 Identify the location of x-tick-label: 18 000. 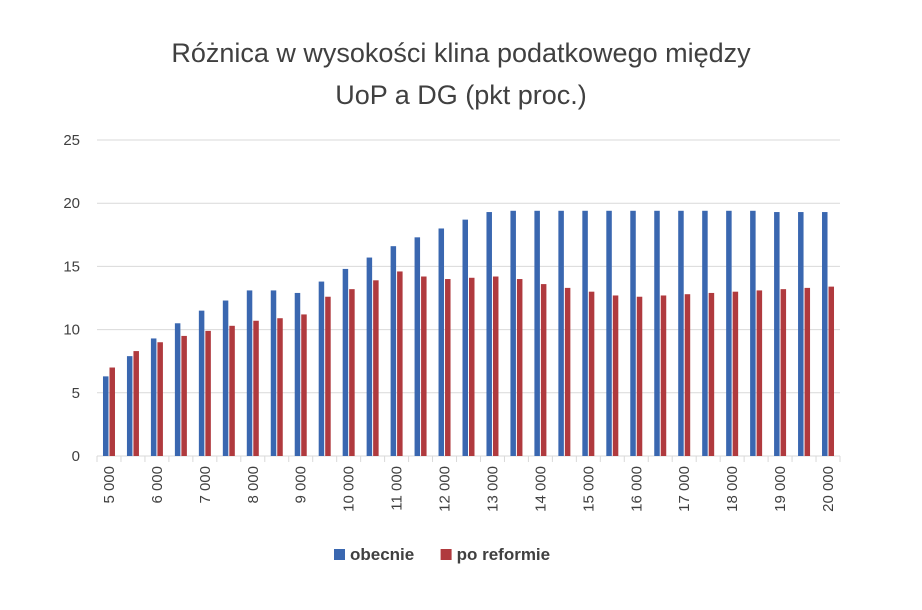
(732, 489).